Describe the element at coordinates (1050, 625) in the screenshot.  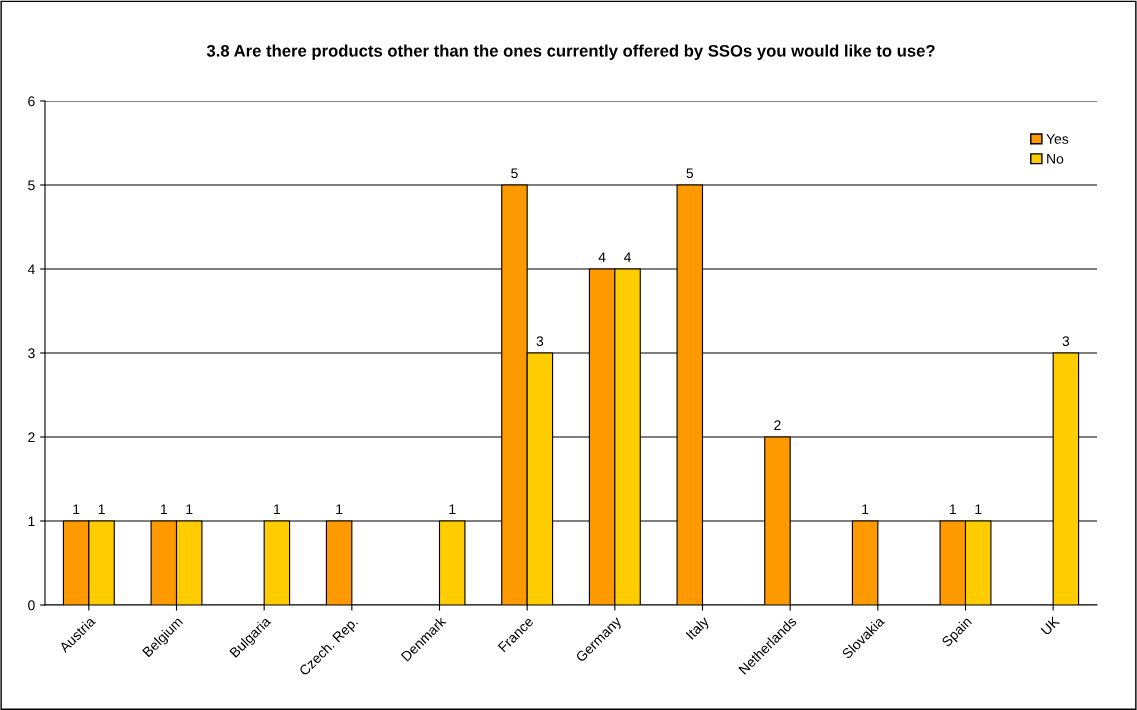
I see `x-tick-label: UK` at that location.